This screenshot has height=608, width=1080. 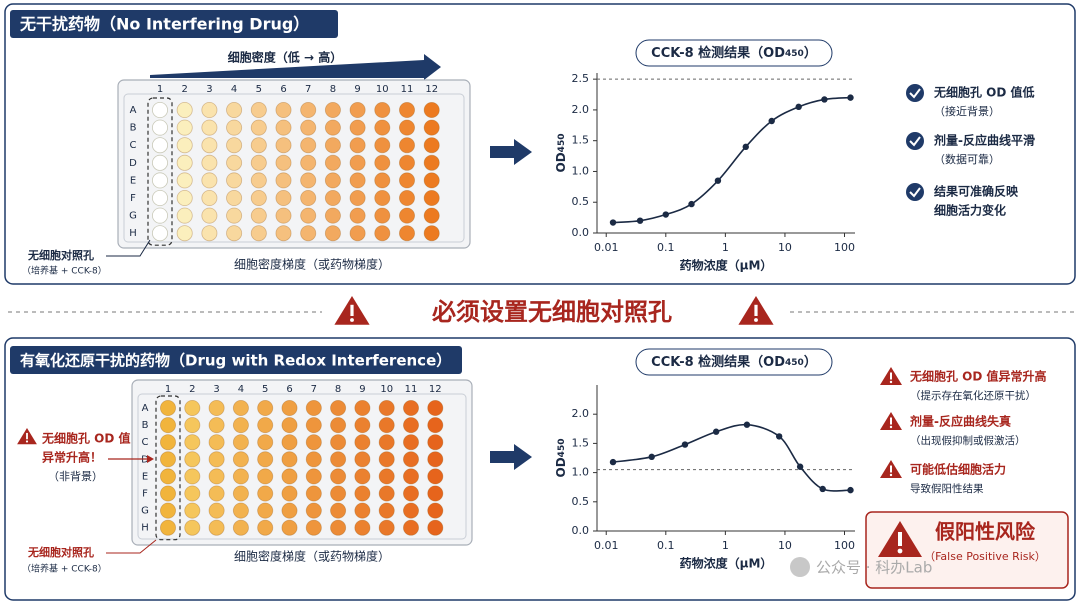 I want to click on plate-axis-label: 细胞密度梯度（或药物梯度）, so click(x=312, y=556).